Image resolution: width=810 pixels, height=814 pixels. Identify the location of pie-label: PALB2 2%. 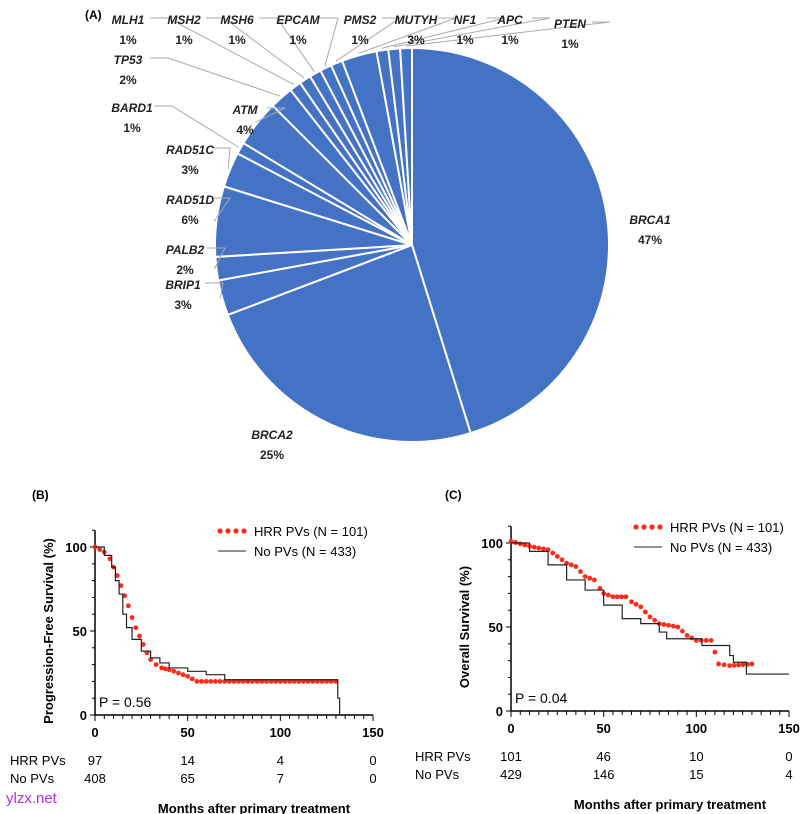
(185, 260).